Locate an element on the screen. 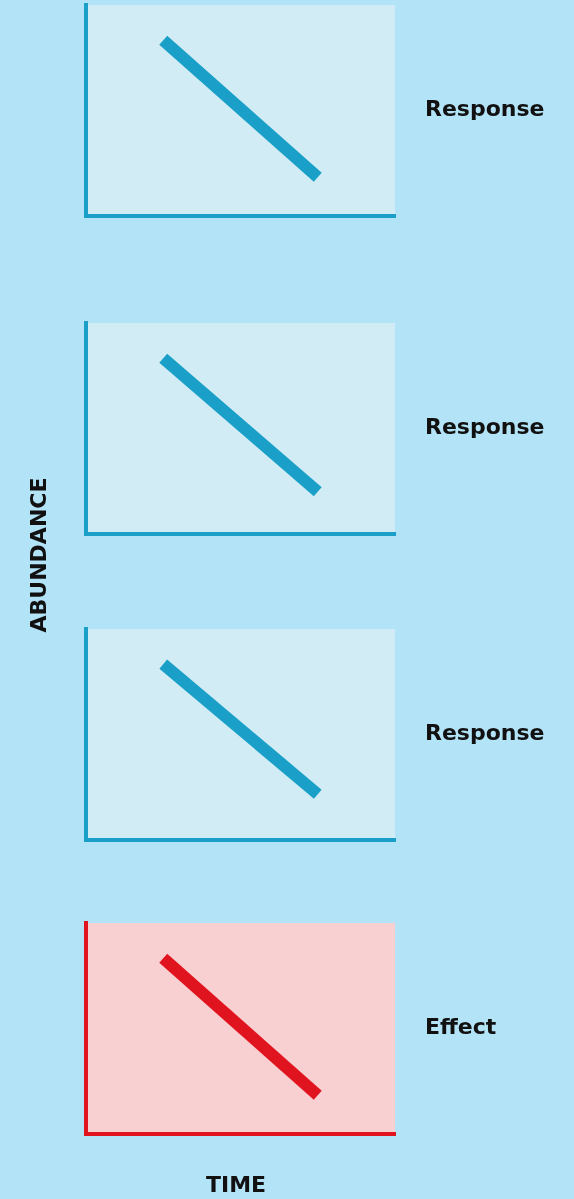 The image size is (574, 1199). y-axis-title: ABUNDANCE is located at coordinates (38, 555).